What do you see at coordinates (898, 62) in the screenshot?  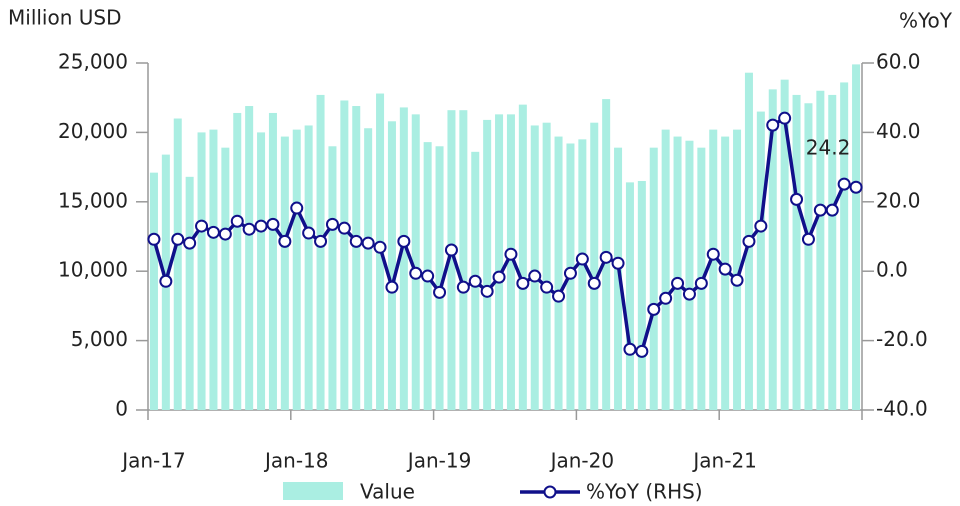 I see `y2-tick-label: 60.0` at bounding box center [898, 62].